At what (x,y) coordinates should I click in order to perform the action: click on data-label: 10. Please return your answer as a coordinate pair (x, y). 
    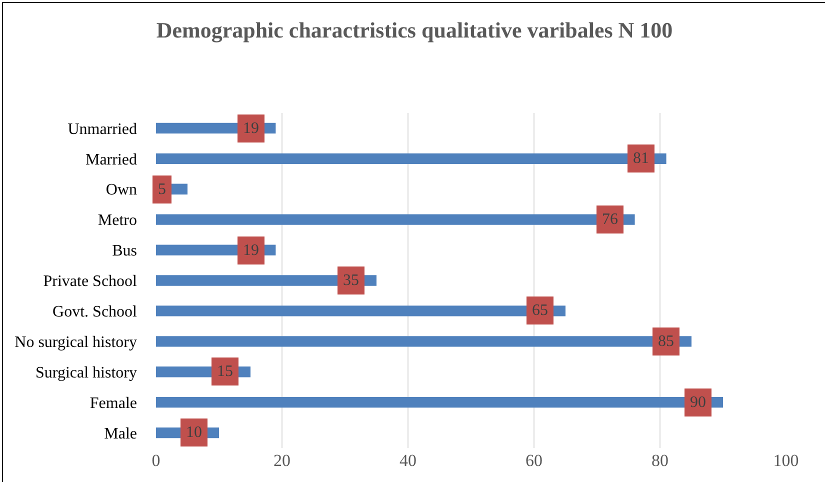
    Looking at the image, I should click on (194, 432).